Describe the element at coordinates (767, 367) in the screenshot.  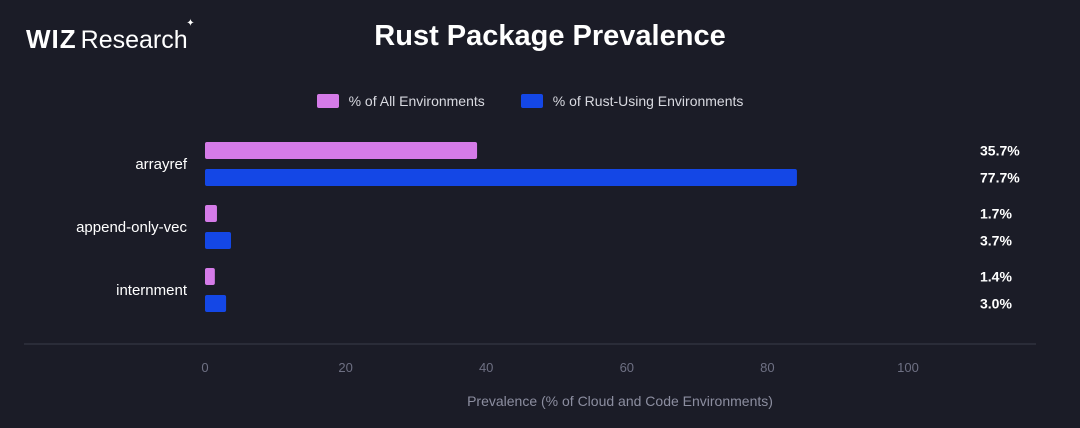
I see `x-tick-label: 80` at that location.